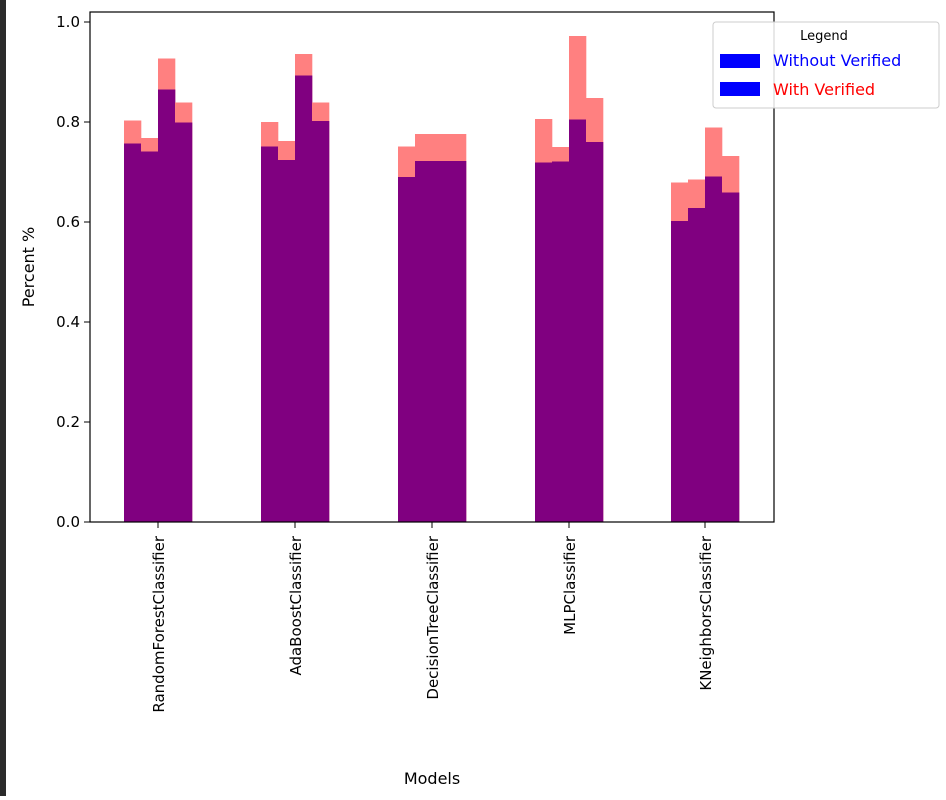 This screenshot has width=946, height=800. What do you see at coordinates (432, 778) in the screenshot?
I see `x-axis-label: Models` at bounding box center [432, 778].